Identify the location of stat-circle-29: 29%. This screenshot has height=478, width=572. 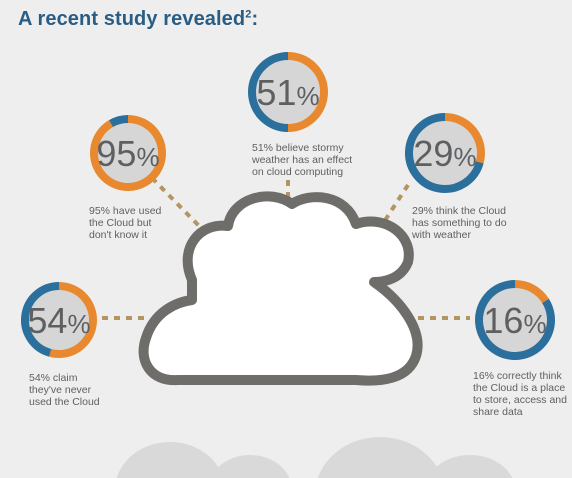
(445, 153).